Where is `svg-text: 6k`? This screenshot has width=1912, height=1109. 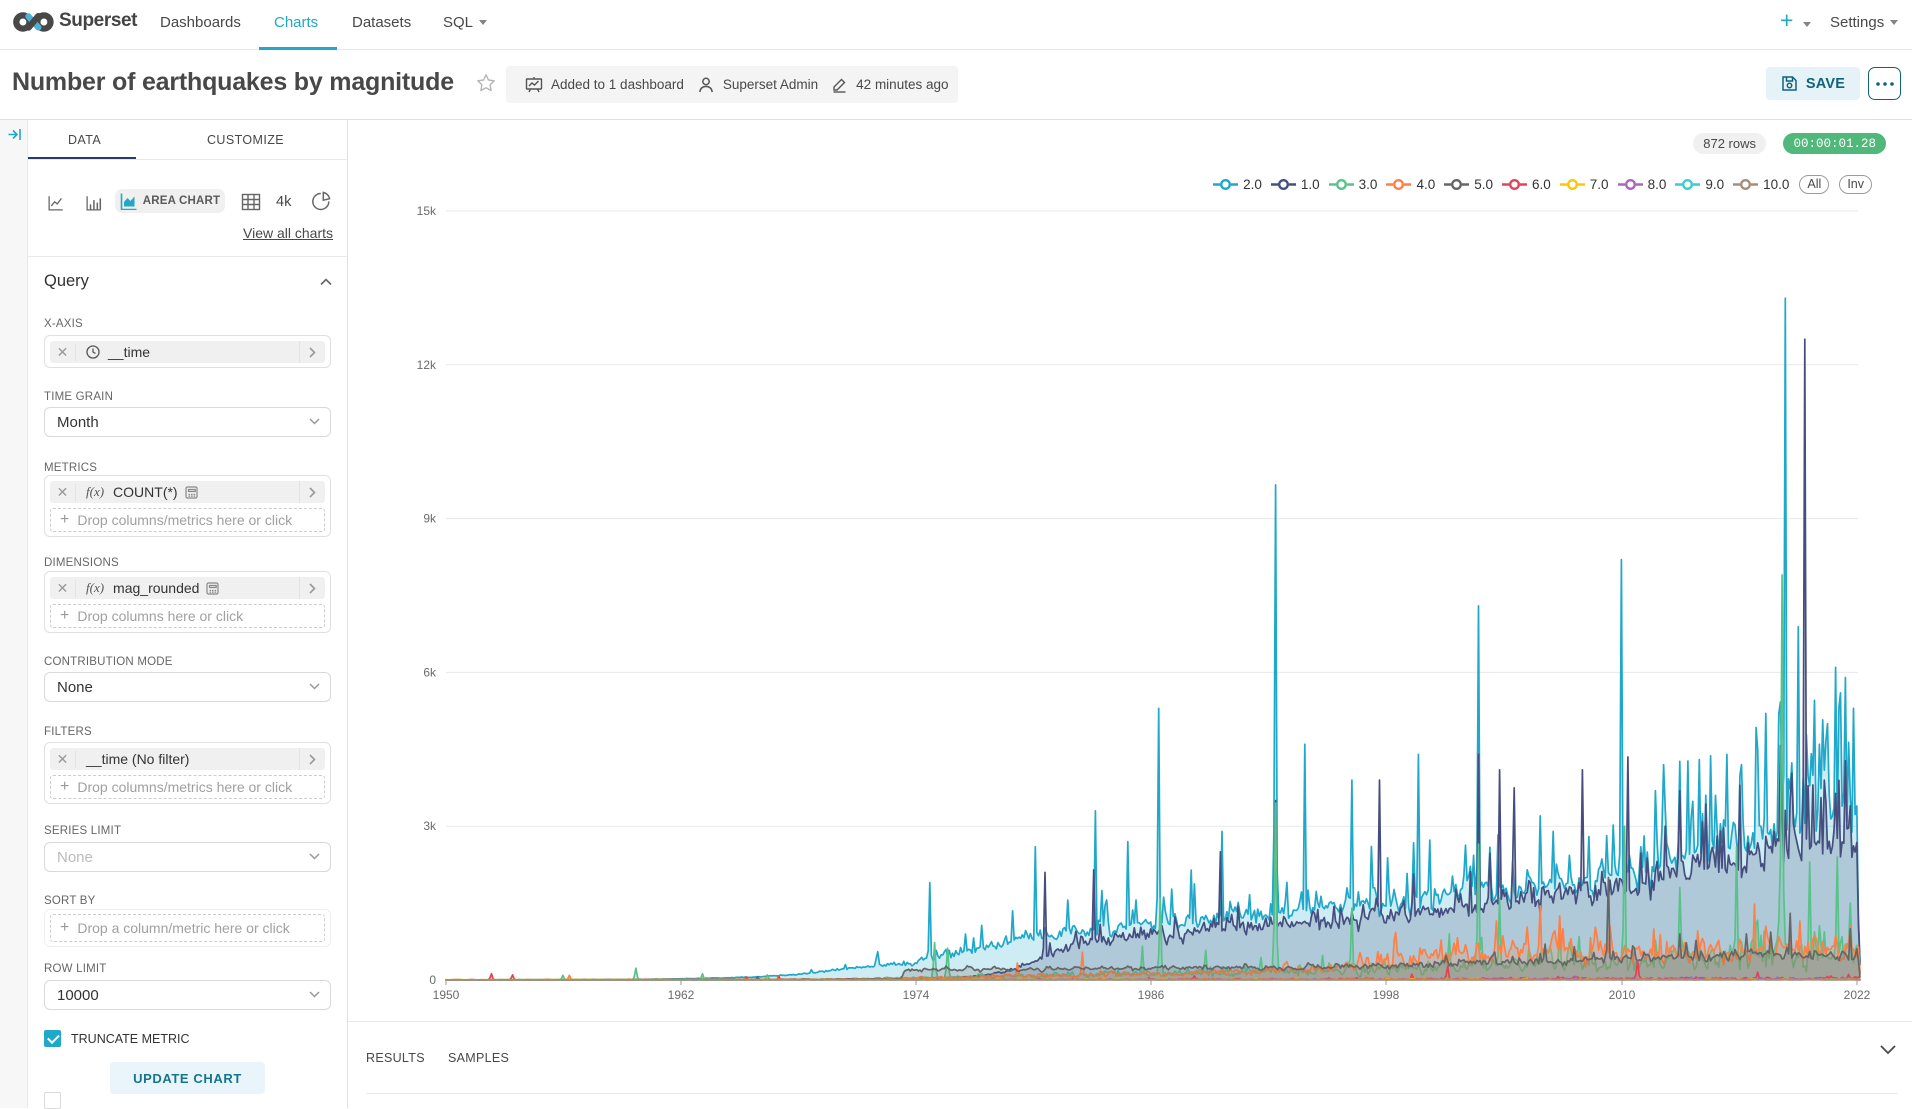 svg-text: 6k is located at coordinates (430, 672).